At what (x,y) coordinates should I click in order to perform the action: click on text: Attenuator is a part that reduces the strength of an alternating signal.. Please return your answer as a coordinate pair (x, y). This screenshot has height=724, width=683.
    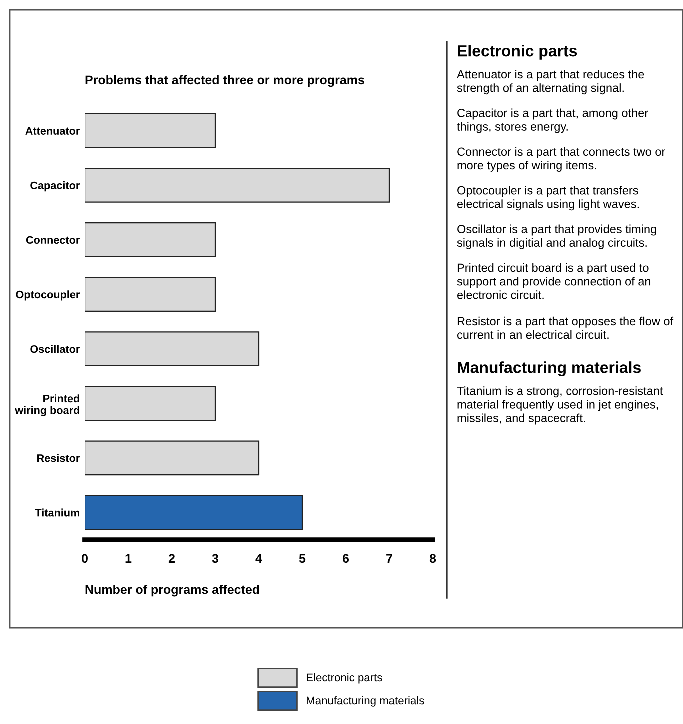
    Looking at the image, I should click on (550, 82).